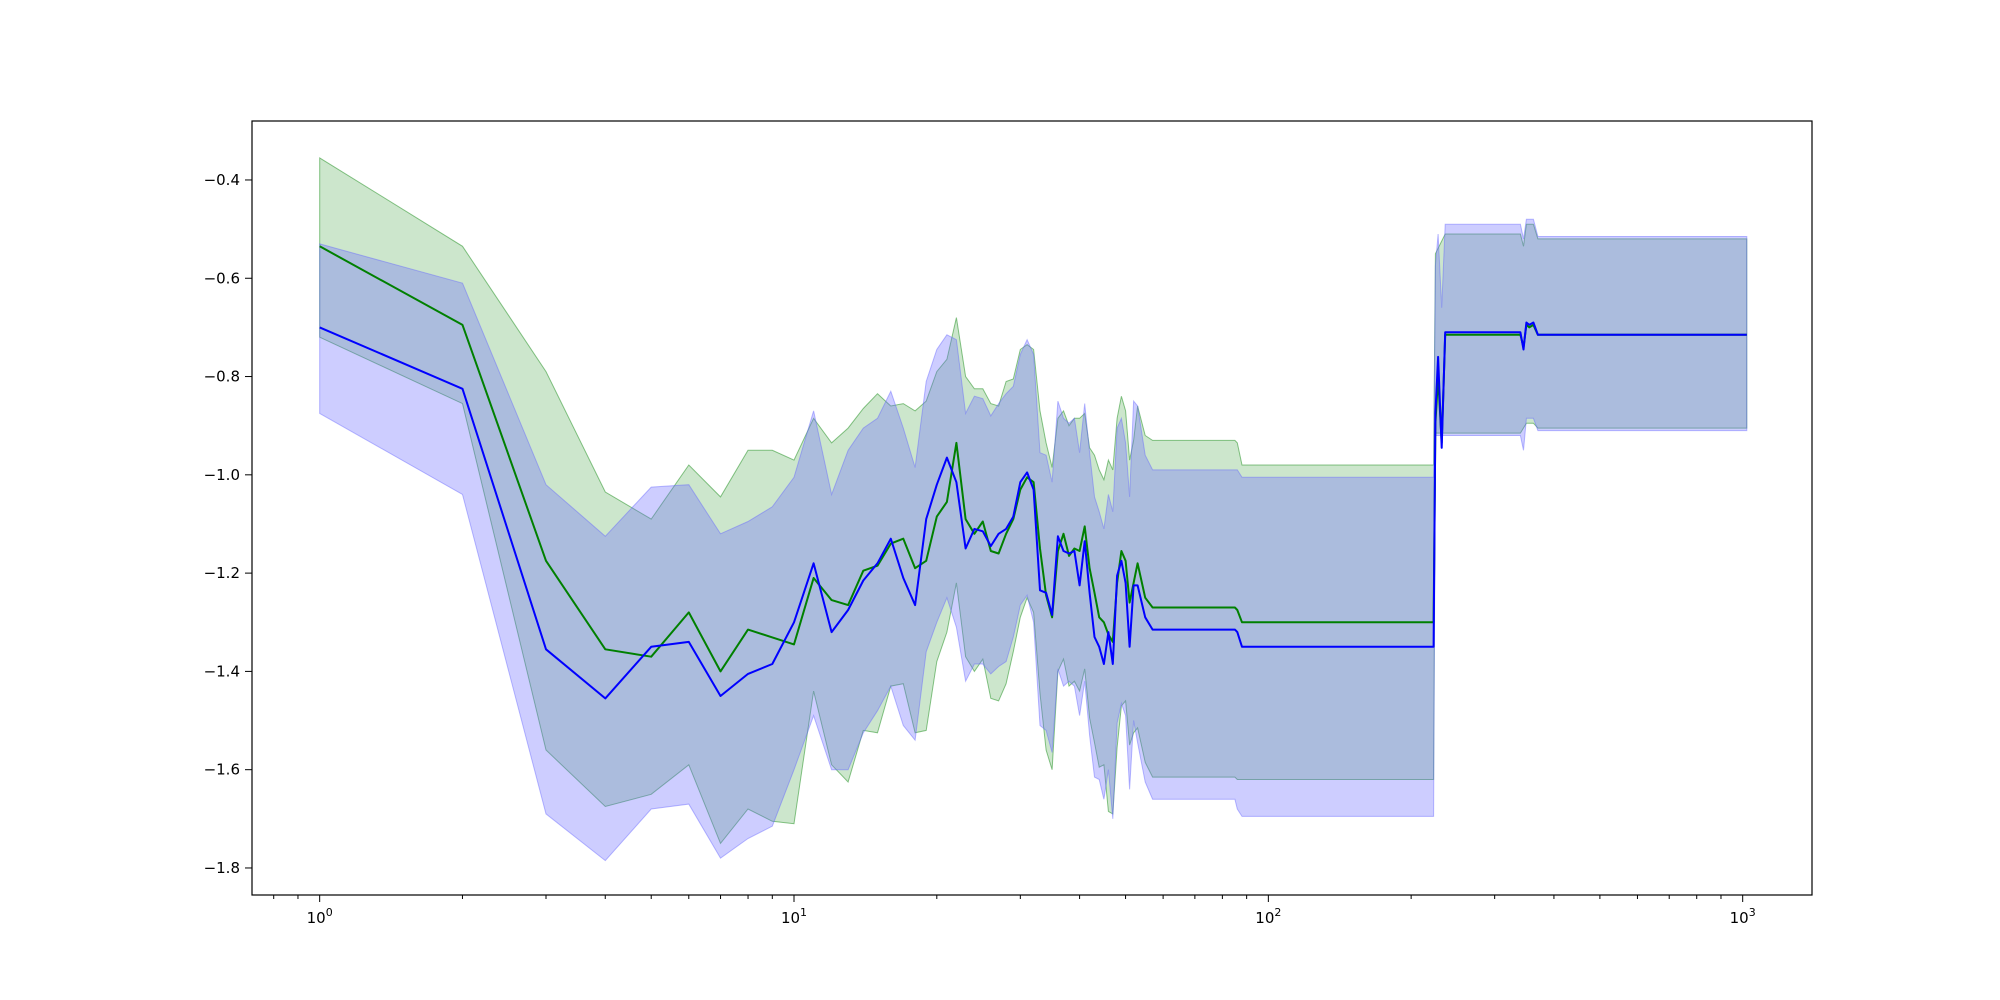 This screenshot has width=2000, height=1000. I want to click on x-tick-label: 10³, so click(1743, 916).